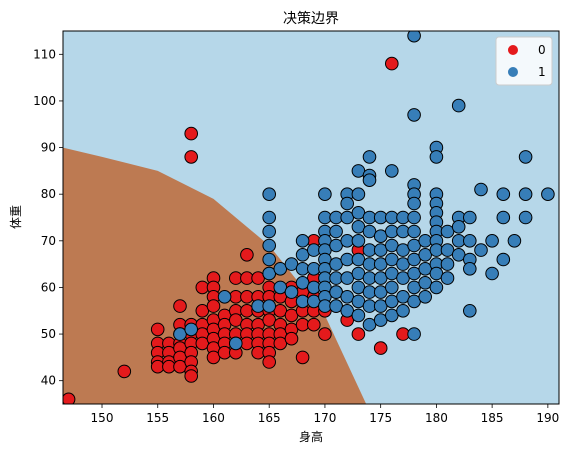 The image size is (569, 454). Describe the element at coordinates (48, 194) in the screenshot. I see `y-tick-label-80: 80` at that location.